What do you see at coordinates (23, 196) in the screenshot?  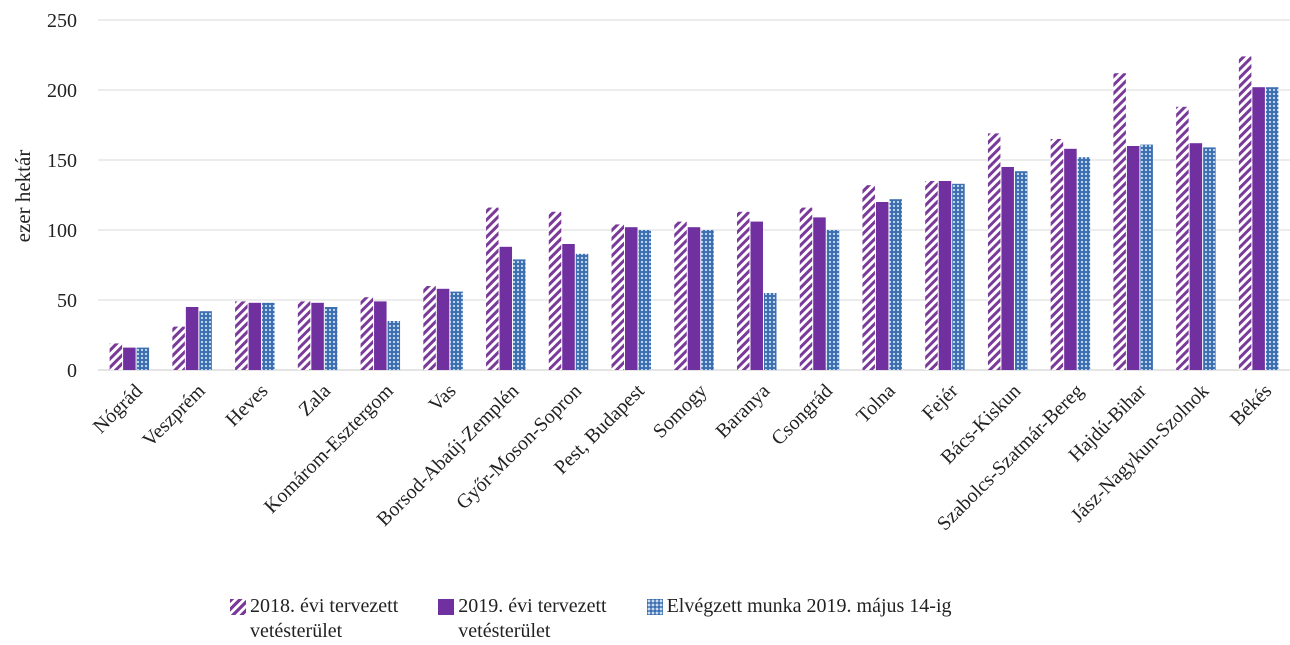 I see `y-axis-label: ezer hektár` at bounding box center [23, 196].